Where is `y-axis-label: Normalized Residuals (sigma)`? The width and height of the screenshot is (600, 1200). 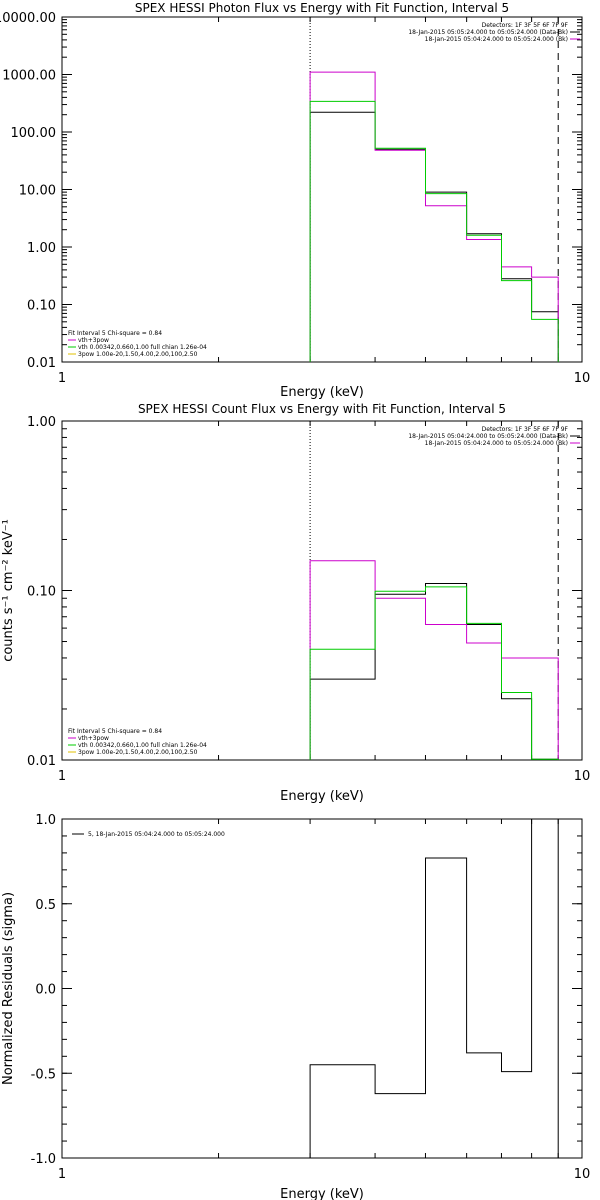
y-axis-label: Normalized Residuals (sigma) is located at coordinates (8, 988).